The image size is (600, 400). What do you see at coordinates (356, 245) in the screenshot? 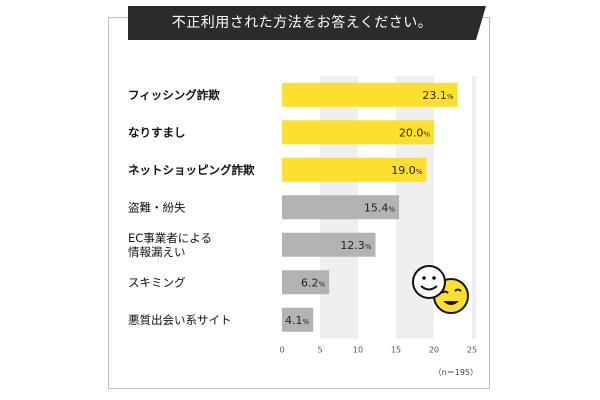
I see `data-label: 12.3%` at bounding box center [356, 245].